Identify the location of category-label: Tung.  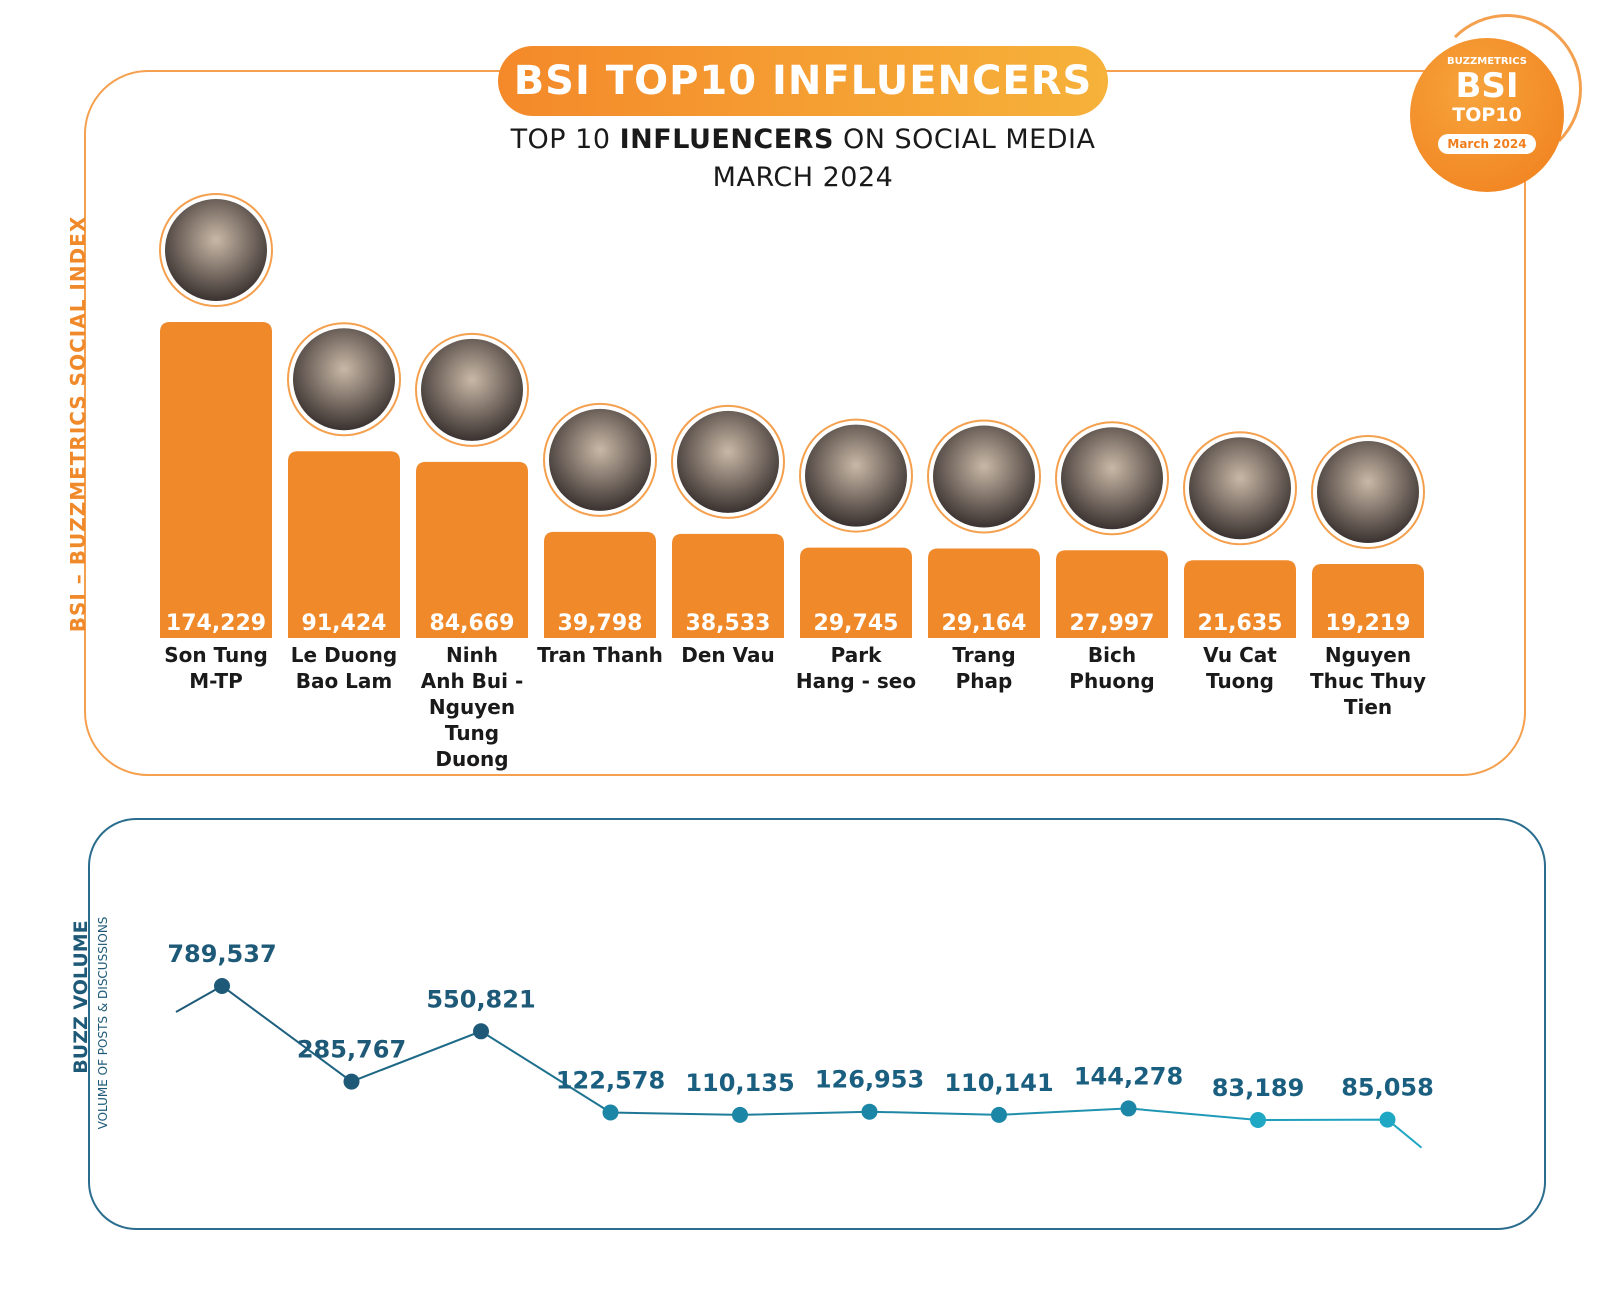
(472, 733).